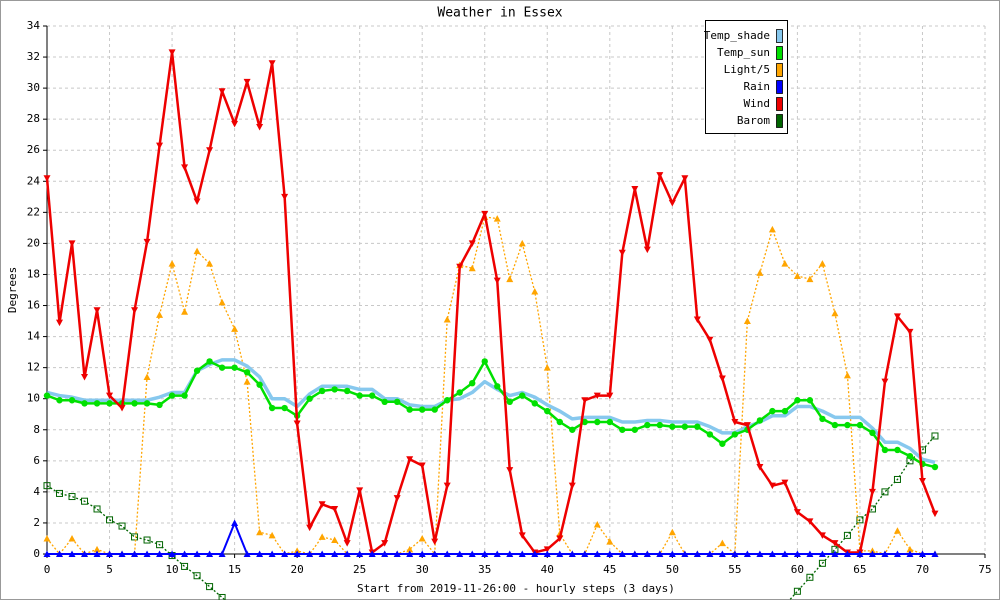 This screenshot has height=600, width=1000. Describe the element at coordinates (359, 569) in the screenshot. I see `x-tick-label: 25` at that location.